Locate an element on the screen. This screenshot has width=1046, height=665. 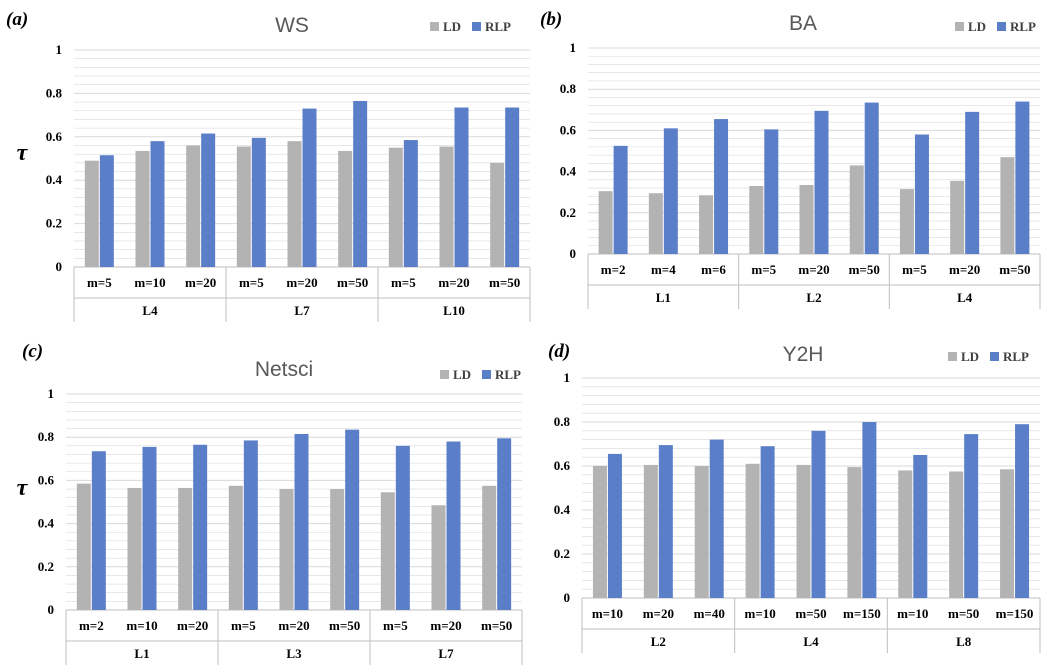
x-tick-label: m=4 is located at coordinates (663, 269).